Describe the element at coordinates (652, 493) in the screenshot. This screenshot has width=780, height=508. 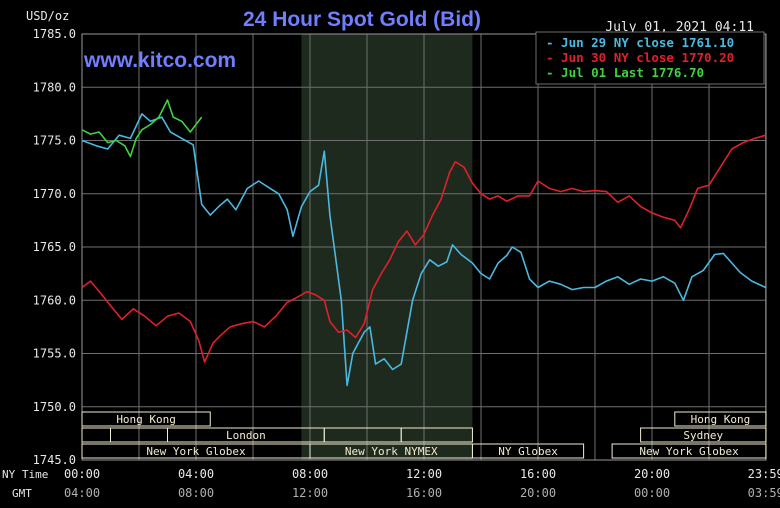
I see `x-tick-label-gmt: 00:00` at that location.